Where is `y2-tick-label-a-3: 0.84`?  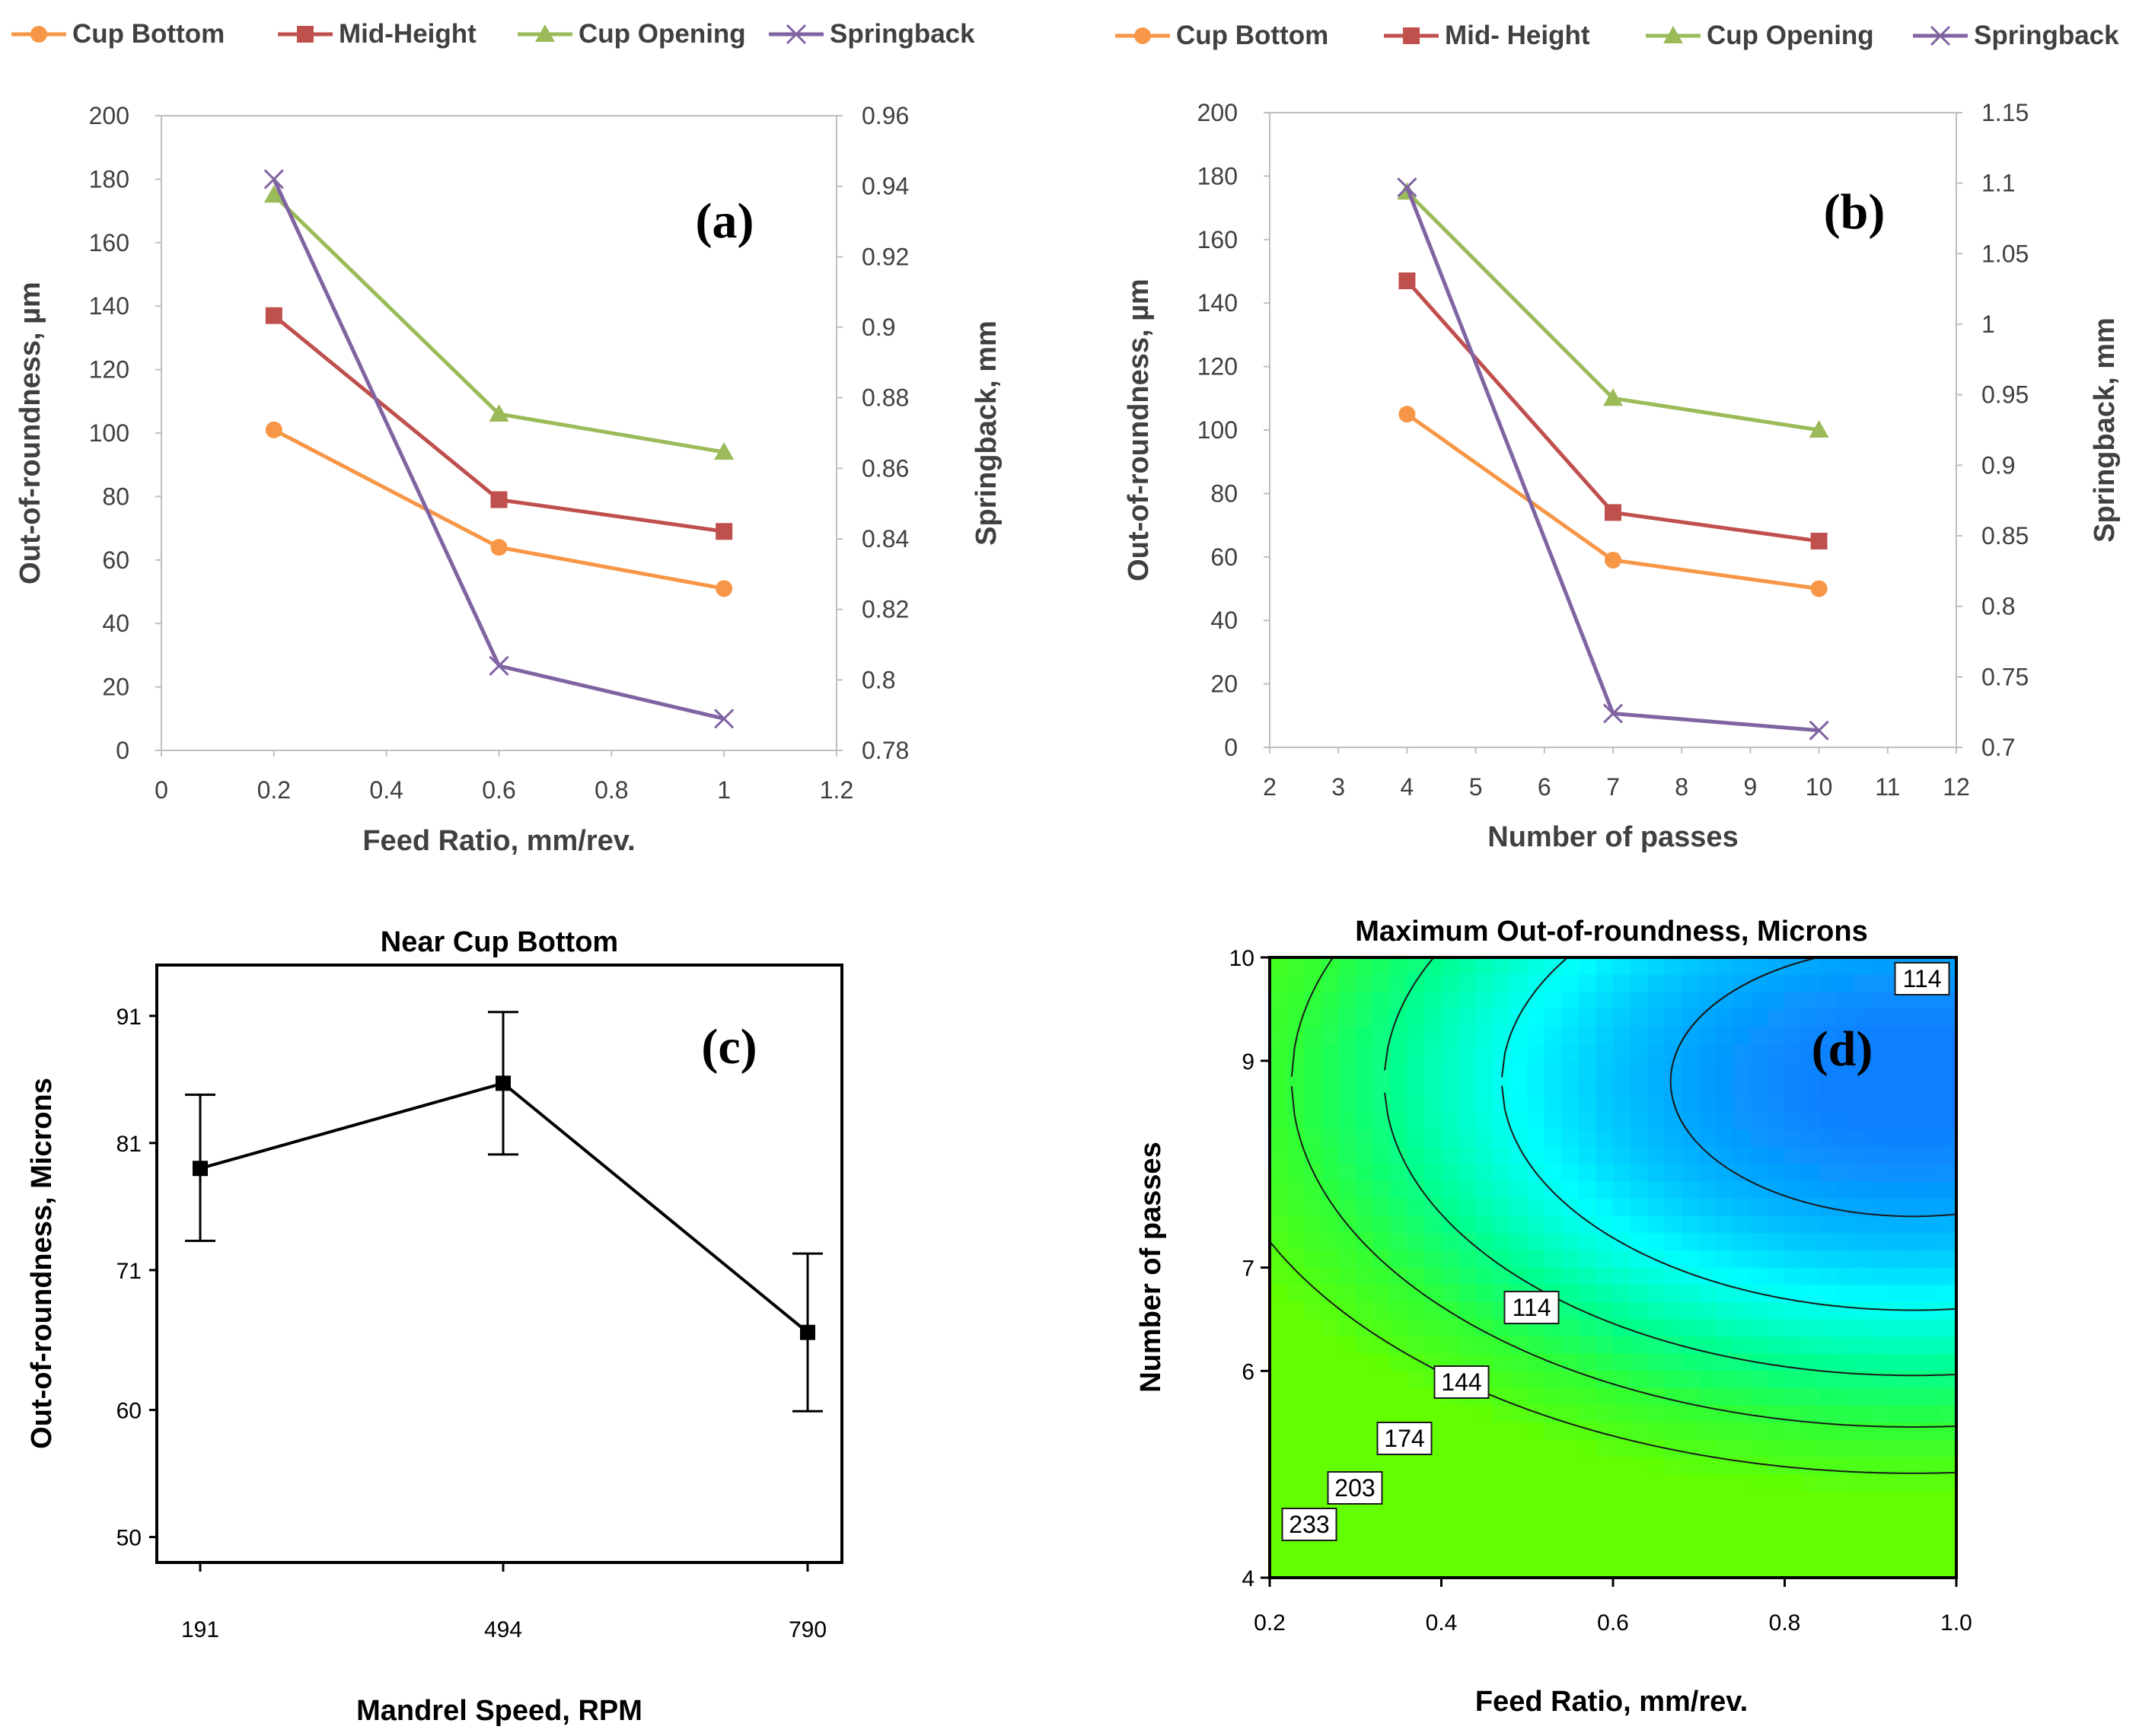
y2-tick-label-a-3: 0.84 is located at coordinates (885, 539).